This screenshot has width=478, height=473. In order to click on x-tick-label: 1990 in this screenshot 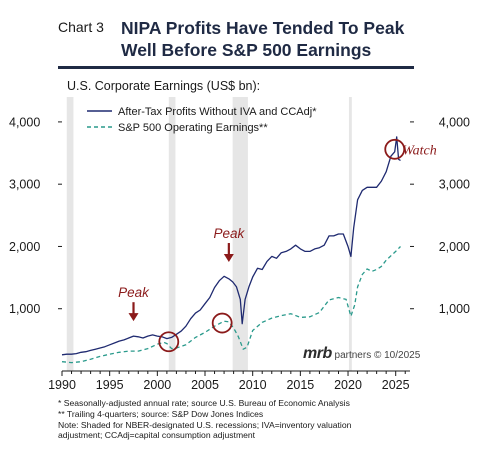, I will do `click(62, 385)`.